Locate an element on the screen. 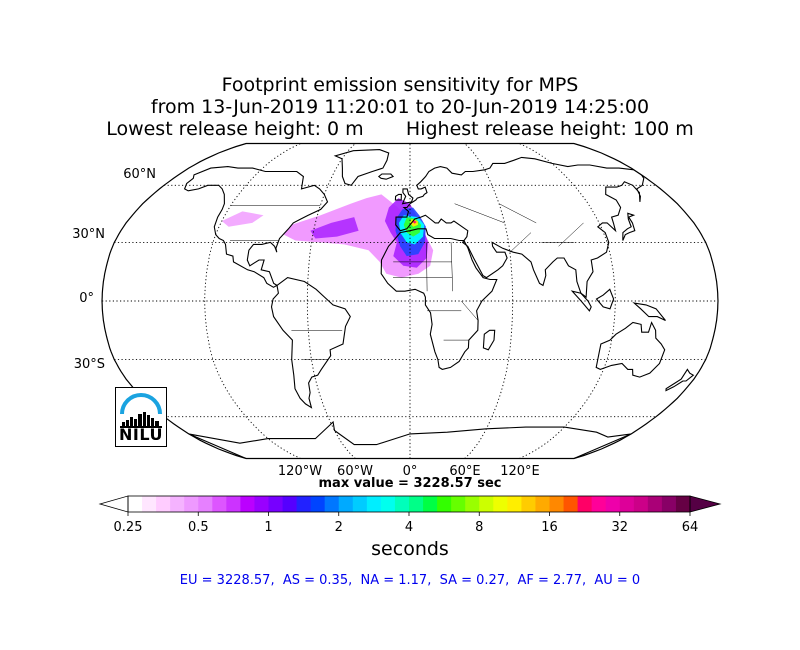 The width and height of the screenshot is (800, 650). nilu-logo: NILU is located at coordinates (141, 417).